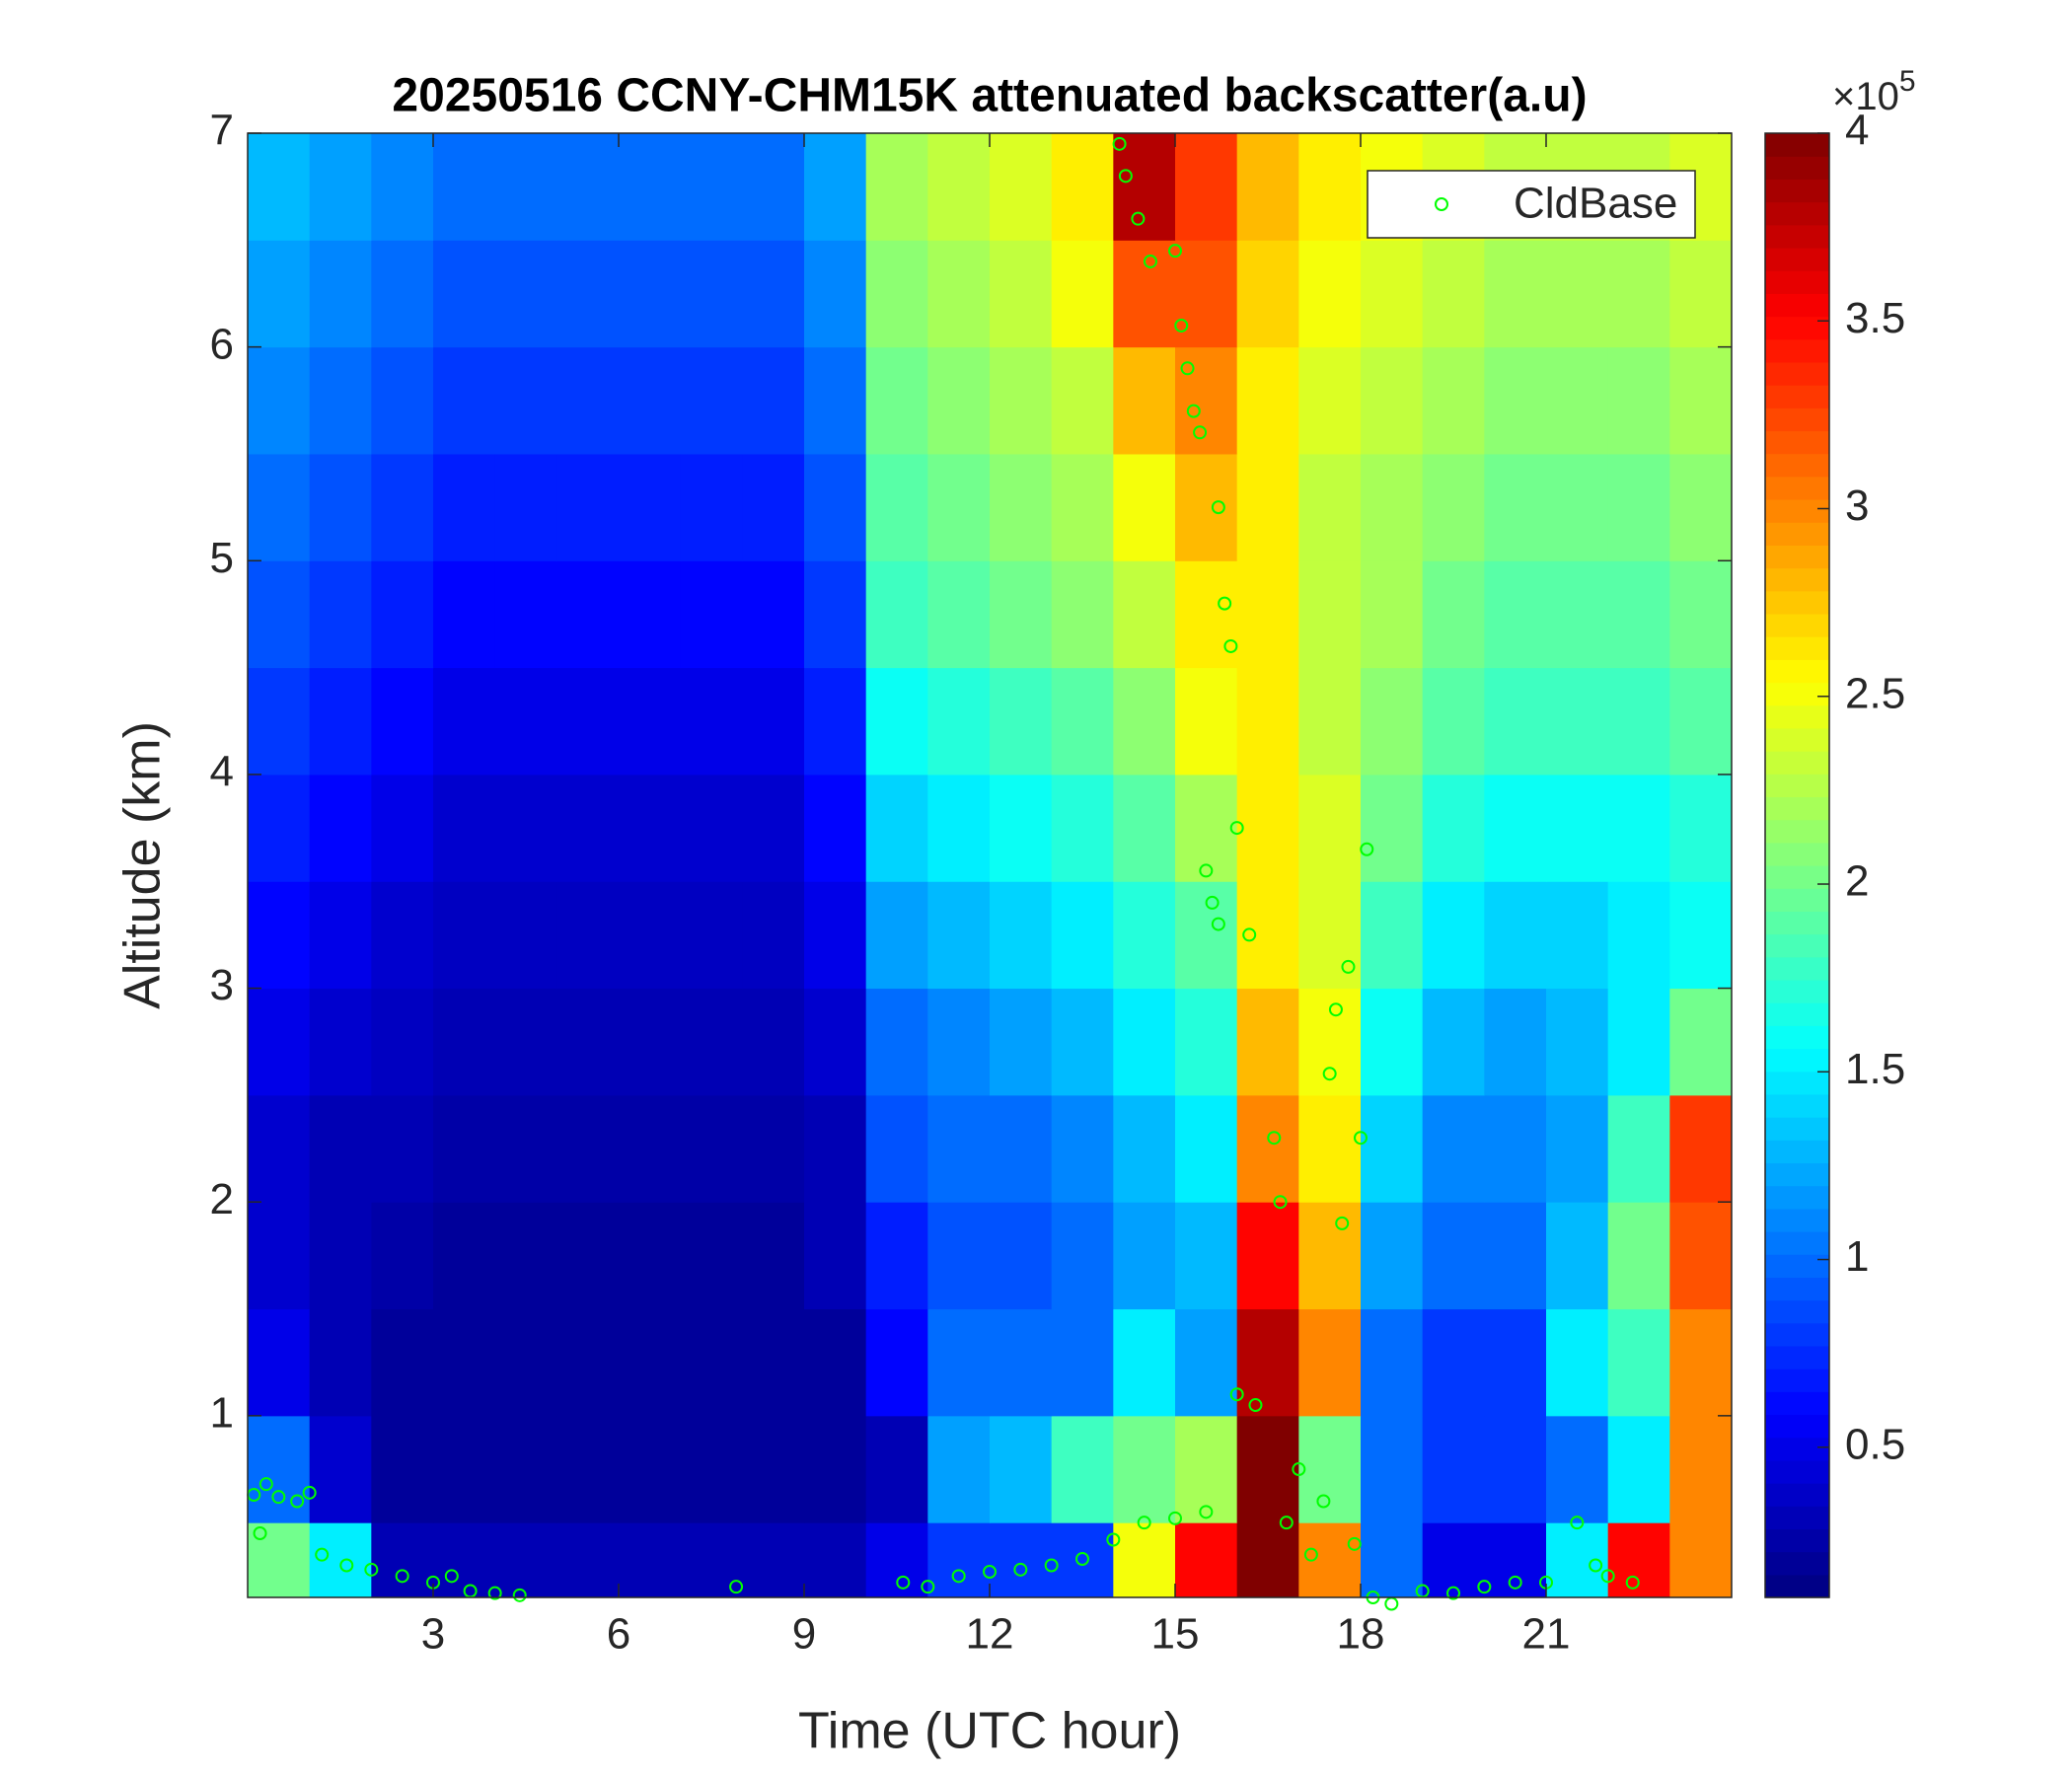 The image size is (2072, 1776). I want to click on multiplier-base: ×10, so click(1866, 97).